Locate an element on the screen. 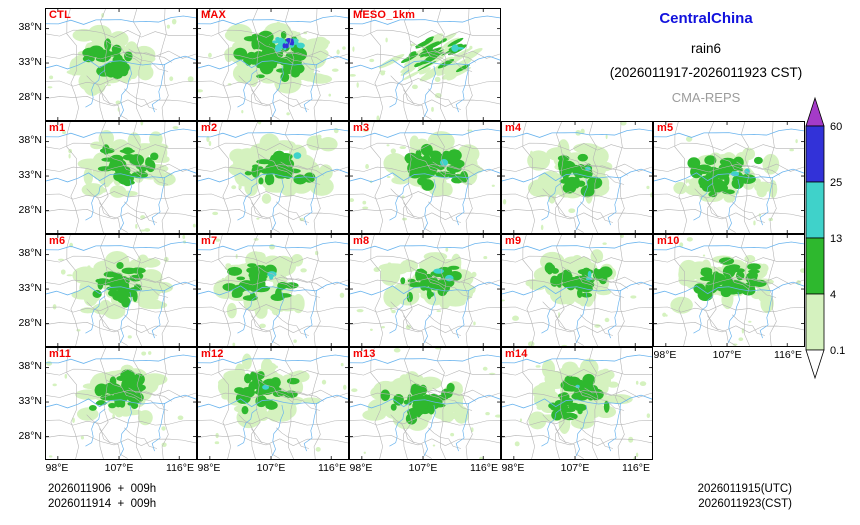 This screenshot has height=525, width=860. colorbar-level-label: 0.1 is located at coordinates (837, 351).